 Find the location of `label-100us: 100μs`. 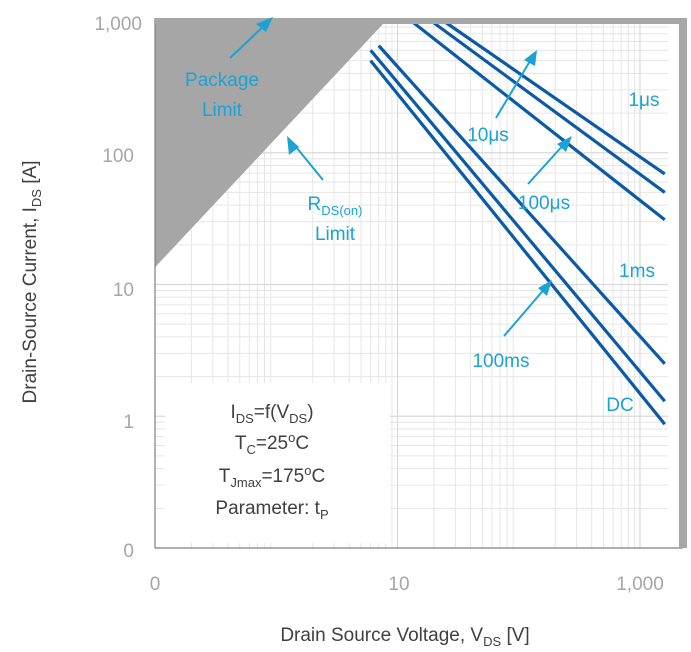

label-100us: 100μs is located at coordinates (544, 203).